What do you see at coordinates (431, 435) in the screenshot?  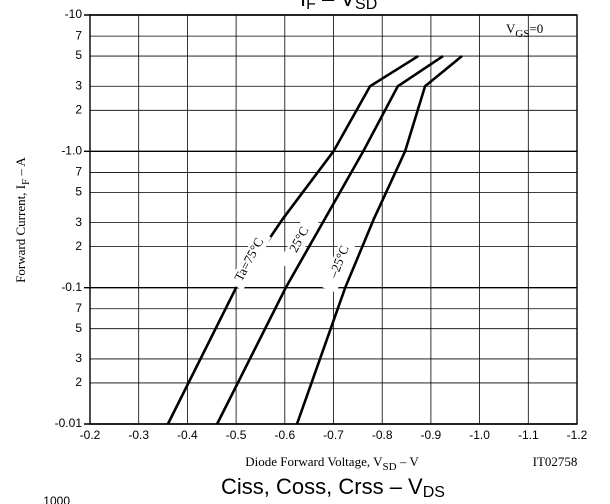 I see `x-tick-label: -0.9` at bounding box center [431, 435].